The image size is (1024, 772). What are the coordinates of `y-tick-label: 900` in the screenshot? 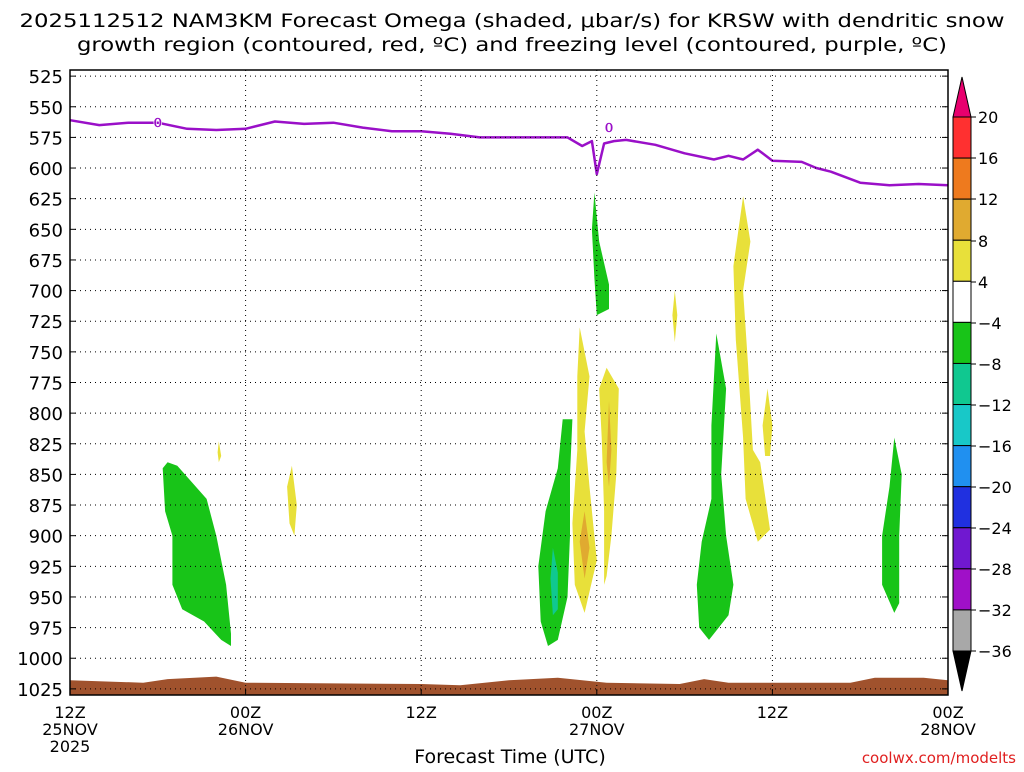 It's located at (46, 537).